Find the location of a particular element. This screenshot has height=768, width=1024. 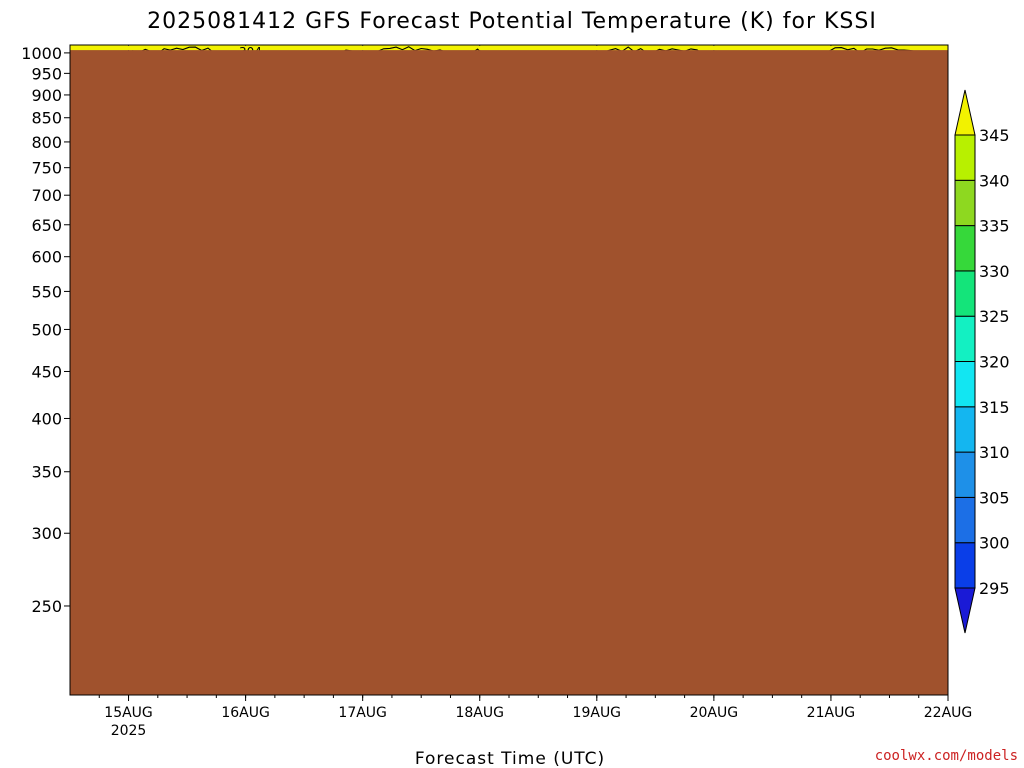

y-tick-label: 1000 is located at coordinates (41, 53).